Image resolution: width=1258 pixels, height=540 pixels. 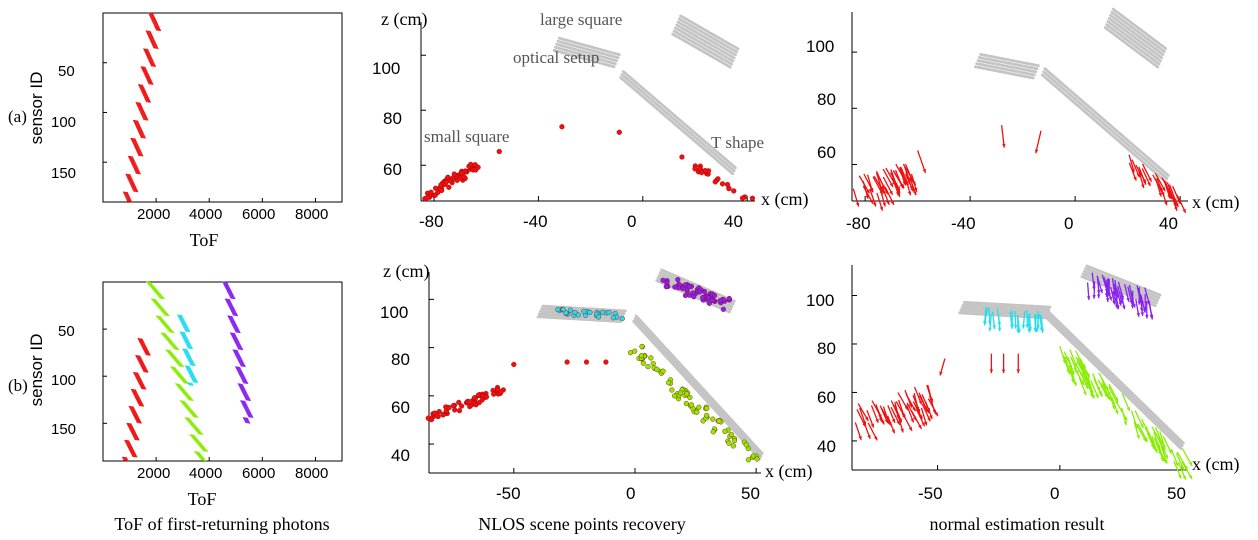 I want to click on x-axis-label: x (cm), so click(x=784, y=199).